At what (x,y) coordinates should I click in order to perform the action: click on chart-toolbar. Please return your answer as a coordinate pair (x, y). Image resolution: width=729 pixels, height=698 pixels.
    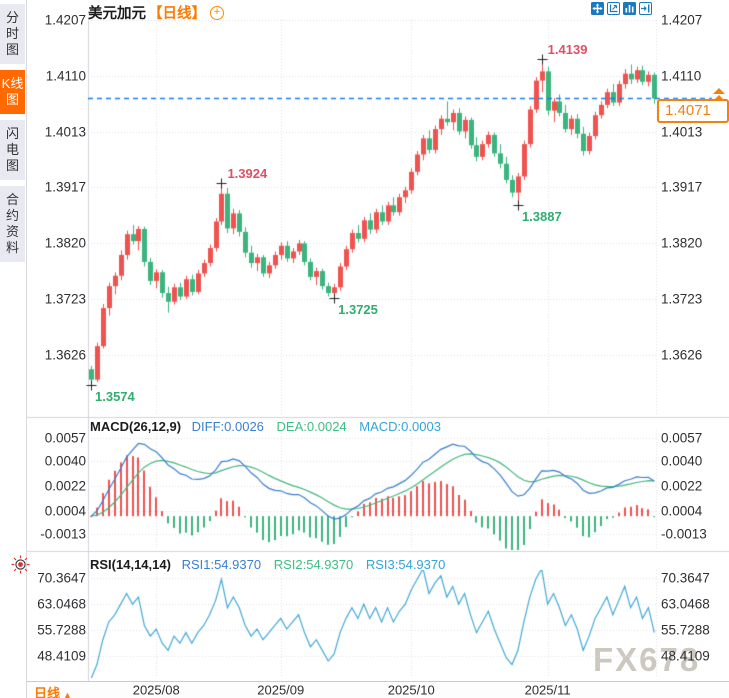
    Looking at the image, I should click on (621, 8).